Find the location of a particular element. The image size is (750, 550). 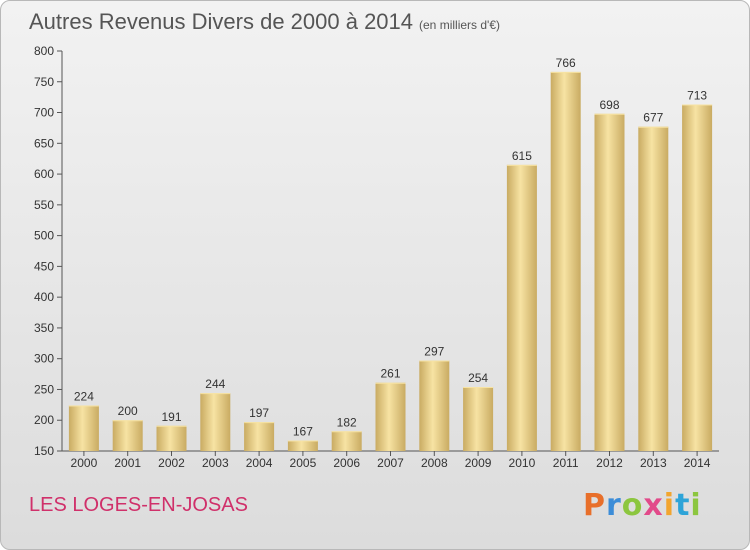

y-tick-label: 300 is located at coordinates (44, 359).